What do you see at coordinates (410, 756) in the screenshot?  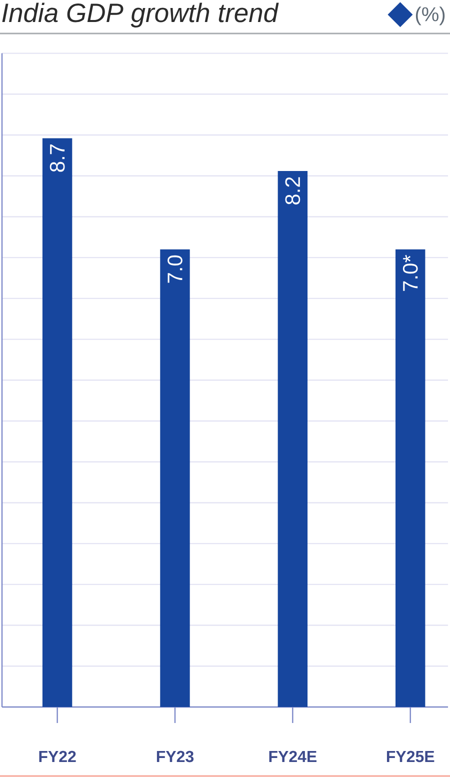 I see `x-tick-label: FY25E` at bounding box center [410, 756].